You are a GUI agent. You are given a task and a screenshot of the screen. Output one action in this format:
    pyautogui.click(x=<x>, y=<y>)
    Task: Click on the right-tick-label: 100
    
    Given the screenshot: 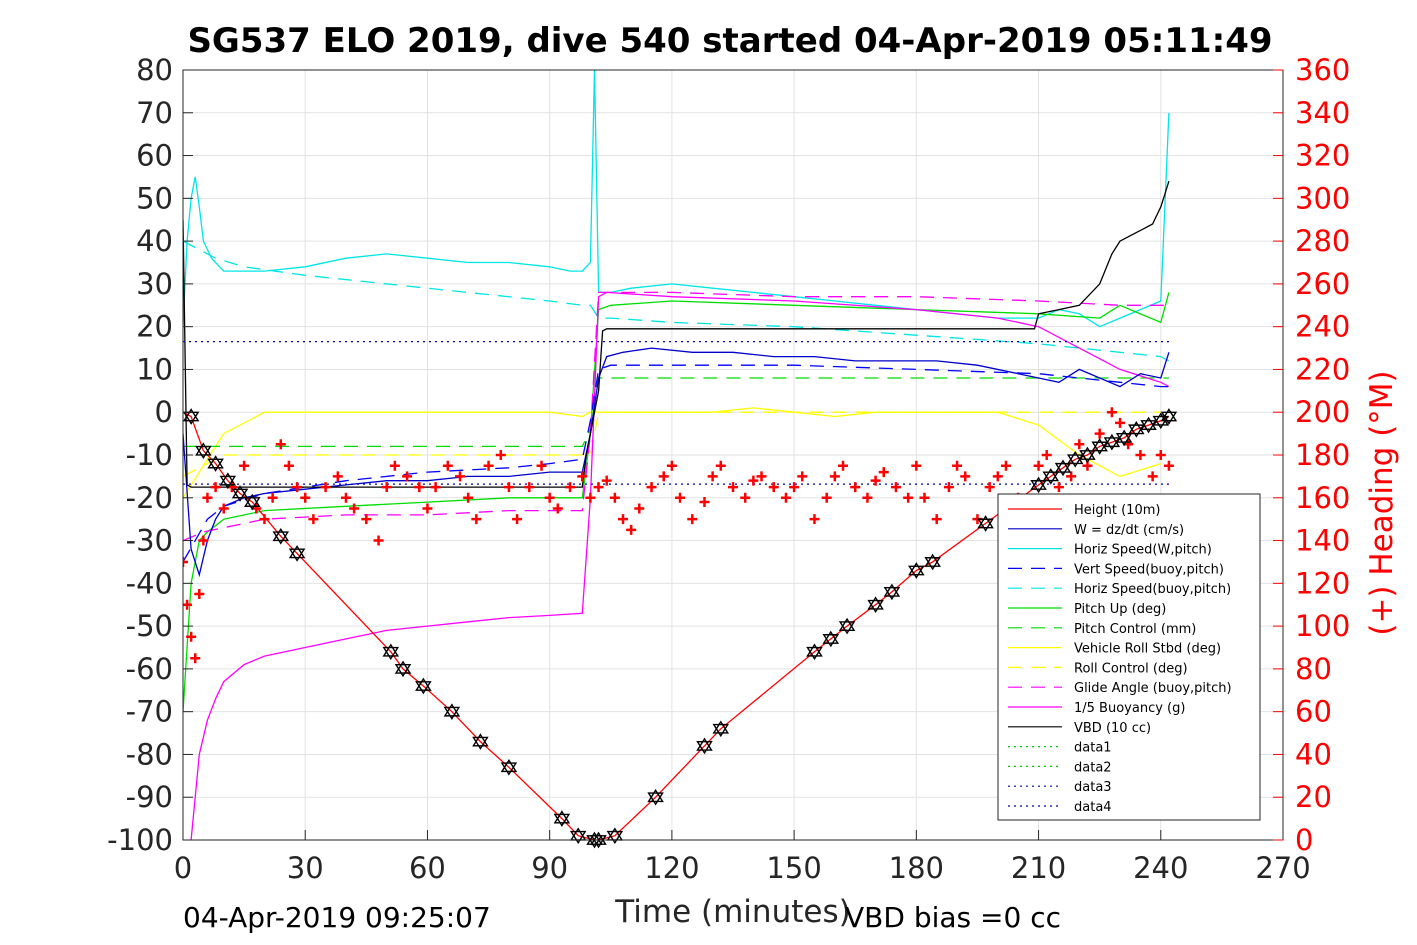 What is the action you would take?
    pyautogui.click(x=1322, y=626)
    